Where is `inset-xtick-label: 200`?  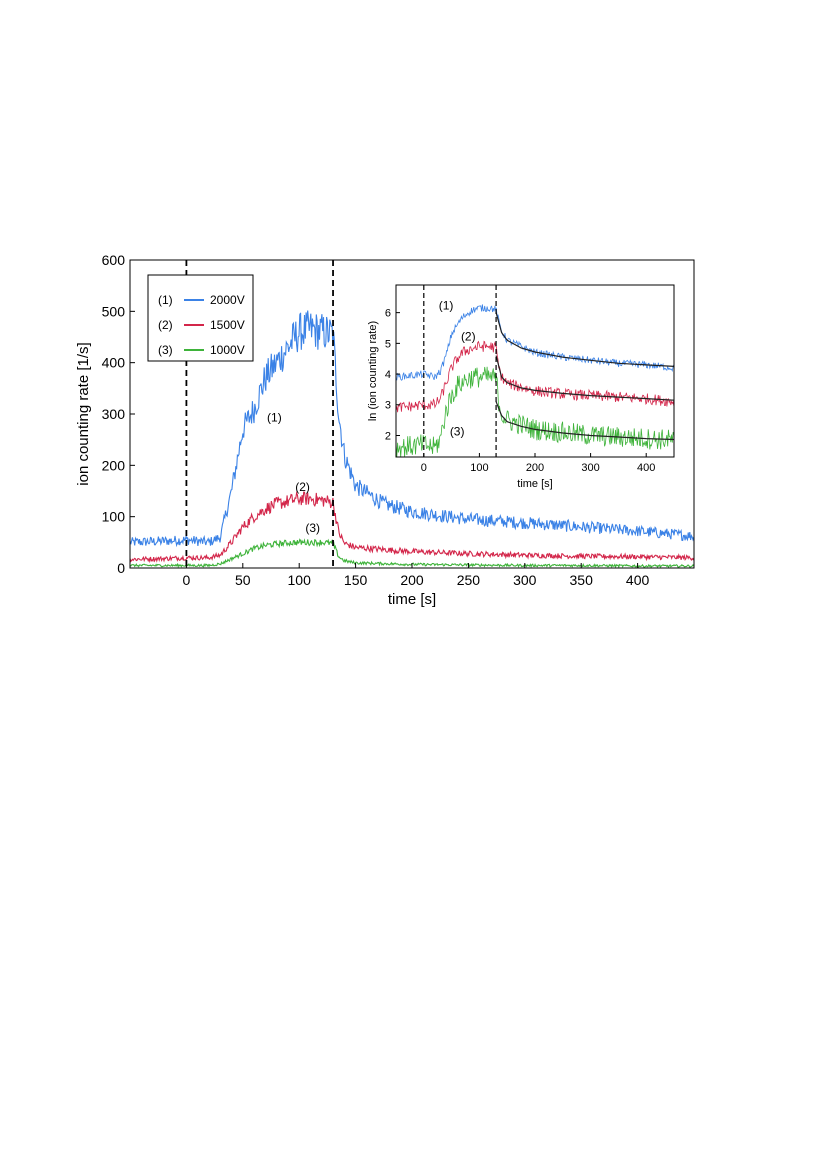
inset-xtick-label: 200 is located at coordinates (535, 468).